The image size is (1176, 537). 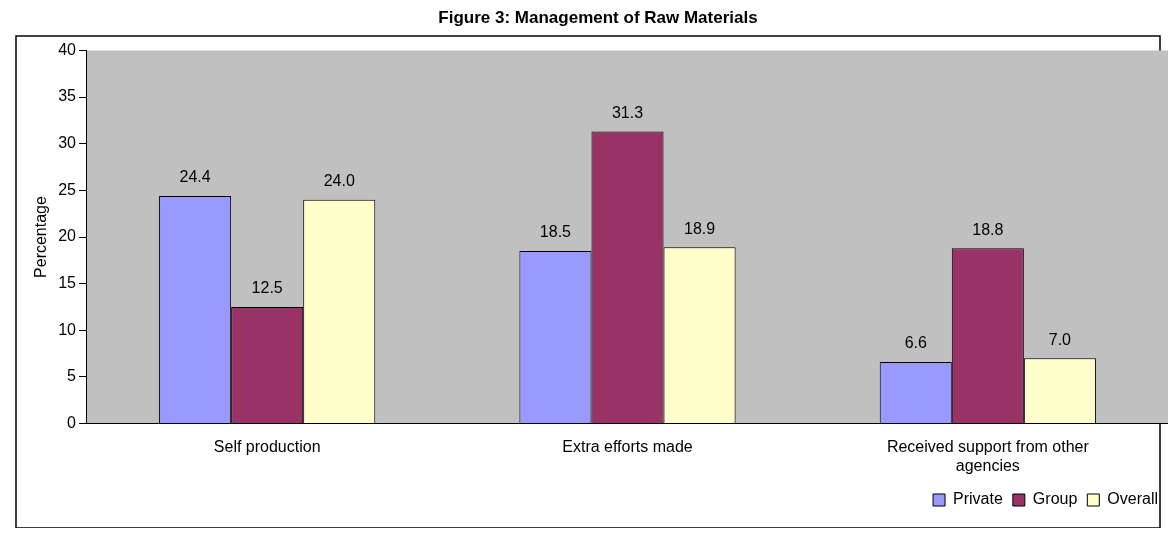 What do you see at coordinates (699, 228) in the screenshot?
I see `text: 18.9` at bounding box center [699, 228].